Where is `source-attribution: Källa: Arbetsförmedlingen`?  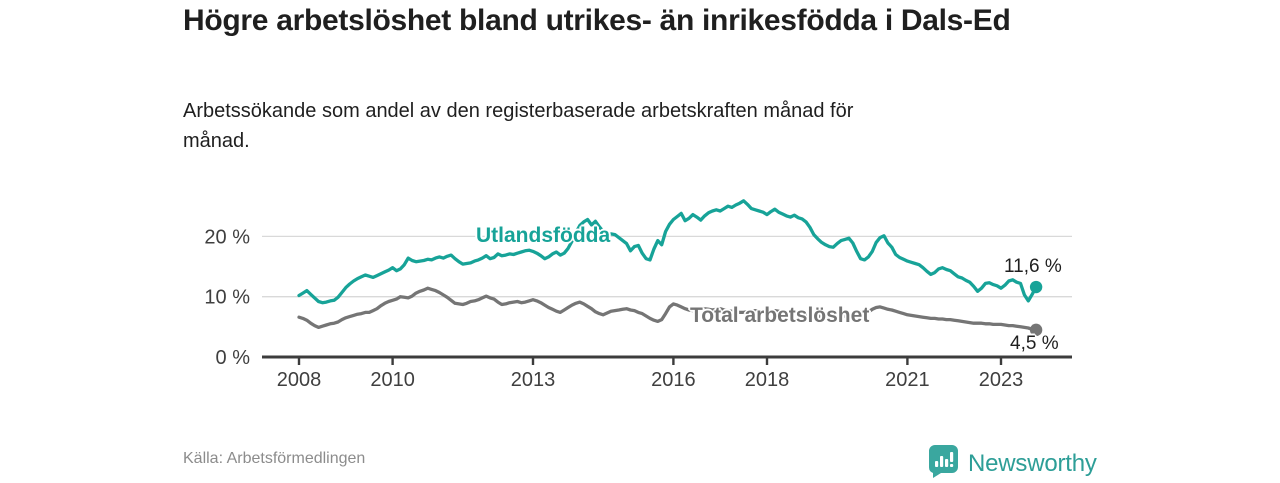
source-attribution: Källa: Arbetsförmedlingen is located at coordinates (274, 458).